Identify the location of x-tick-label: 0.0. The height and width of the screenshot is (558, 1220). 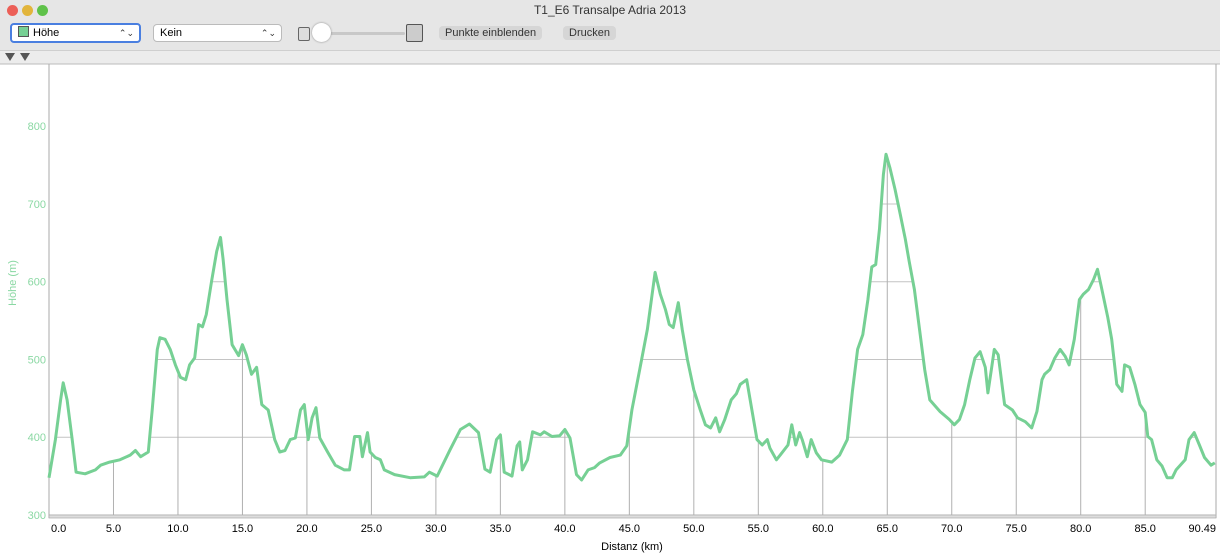
(58, 529).